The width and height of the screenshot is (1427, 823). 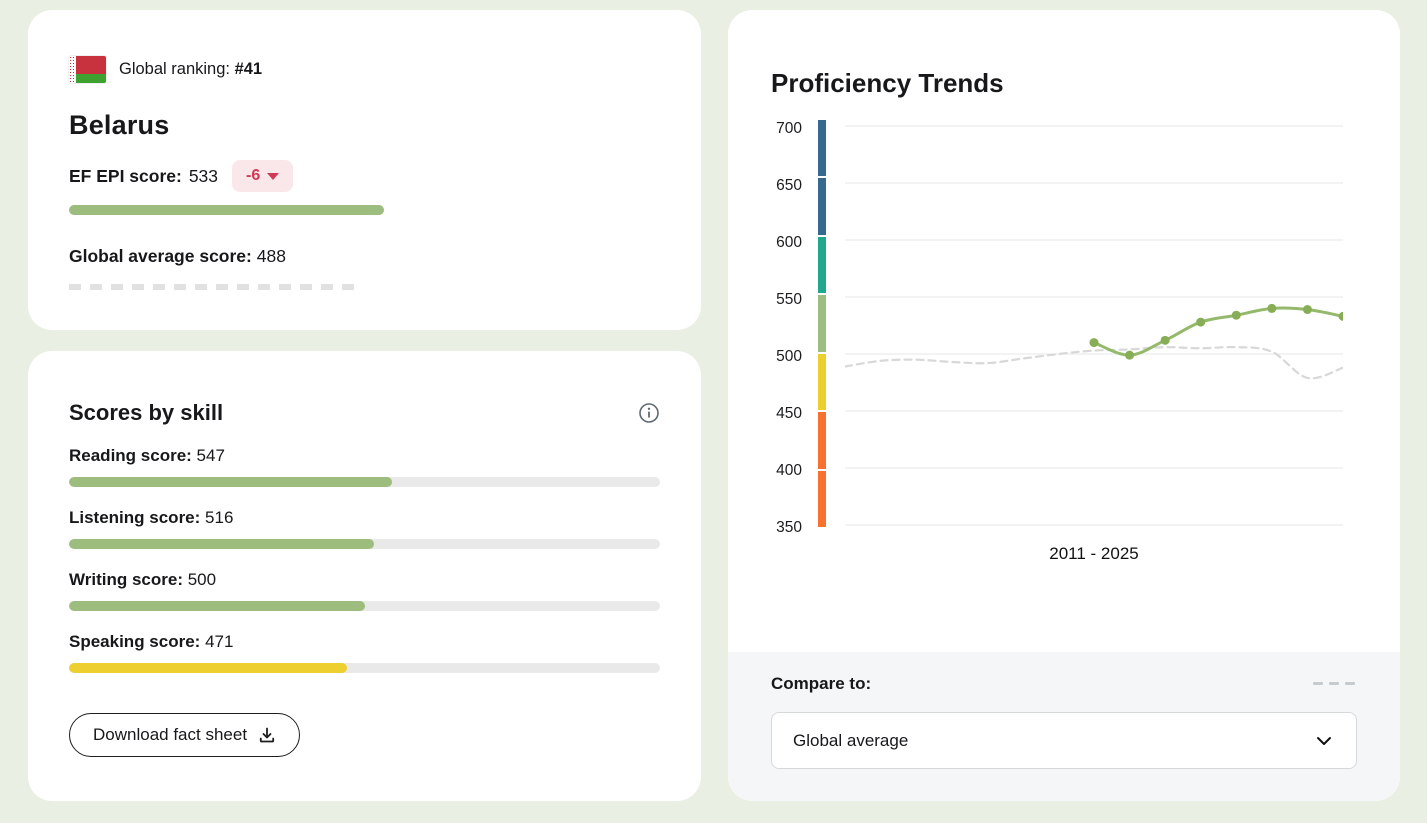 What do you see at coordinates (267, 735) in the screenshot?
I see `download-icon` at bounding box center [267, 735].